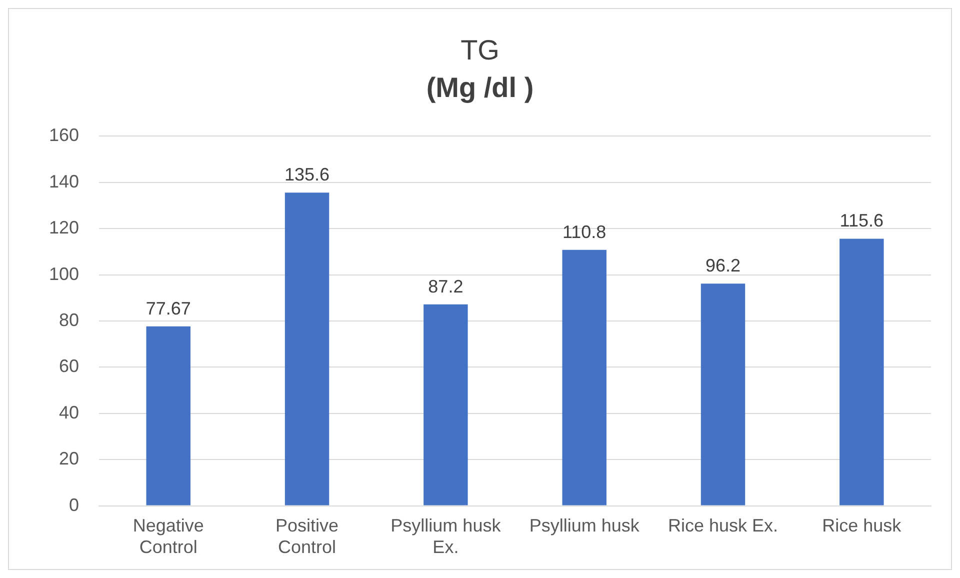 The image size is (960, 578). I want to click on x-tick-label: Rice husk, so click(862, 526).